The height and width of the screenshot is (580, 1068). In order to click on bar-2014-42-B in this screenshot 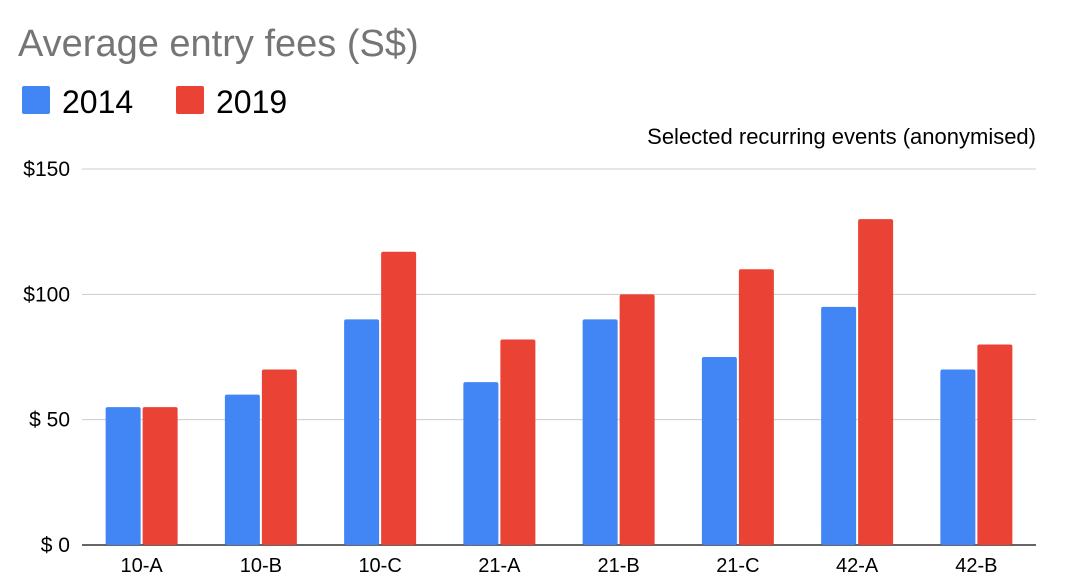, I will do `click(958, 457)`.